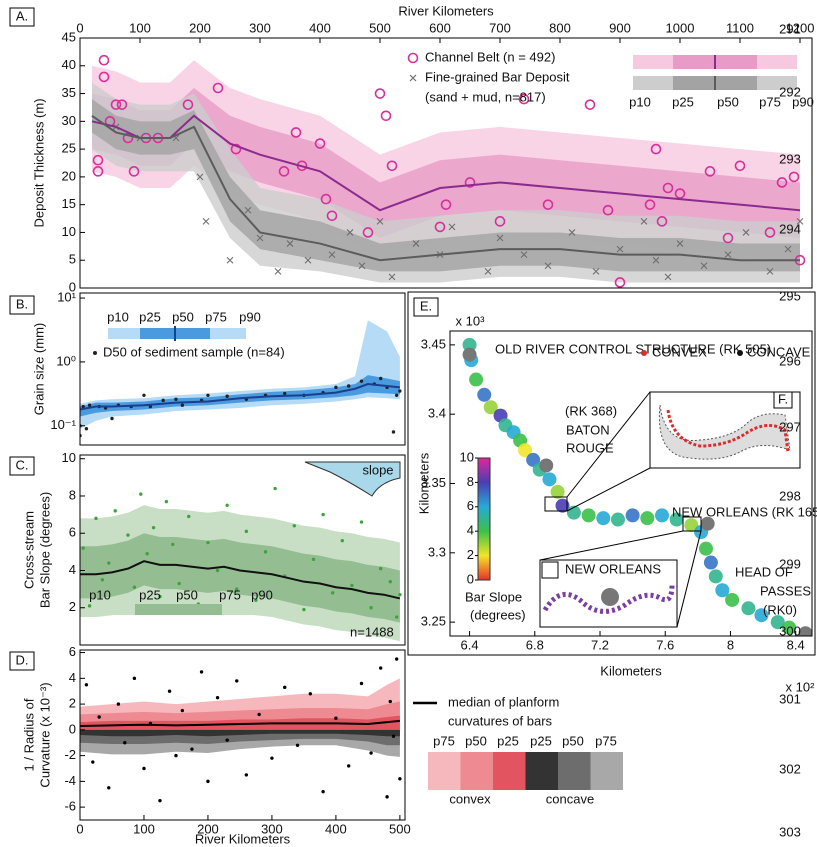 The width and height of the screenshot is (817, 847). Describe the element at coordinates (440, 27) in the screenshot. I see `x-tick-label: 600` at that location.